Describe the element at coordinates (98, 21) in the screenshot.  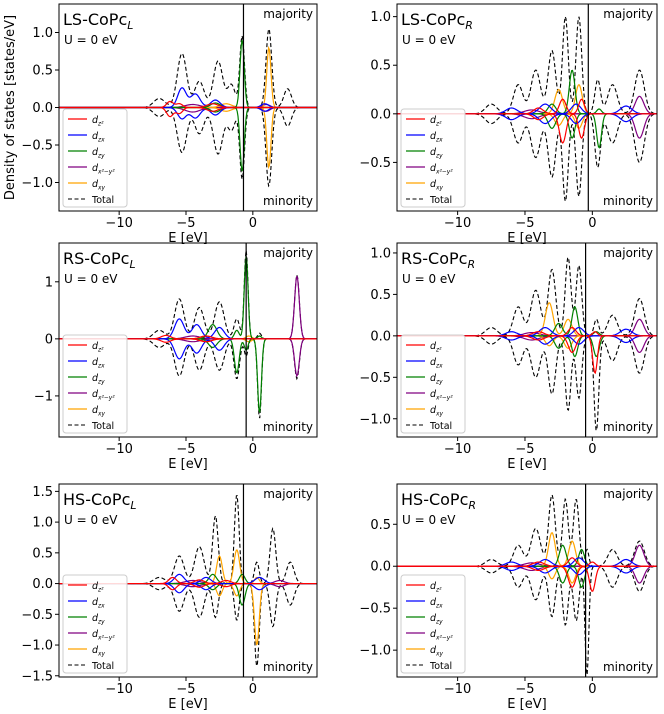
I see `panel-title: LS-CoPcL` at that location.